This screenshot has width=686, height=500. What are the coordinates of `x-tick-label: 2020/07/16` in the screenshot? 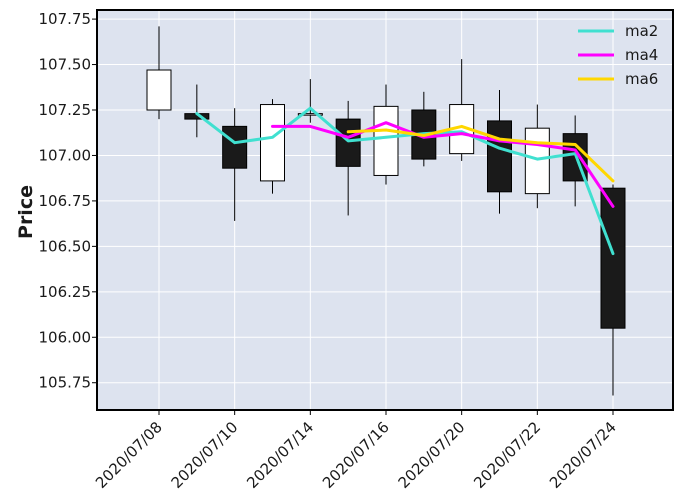 It's located at (356, 455).